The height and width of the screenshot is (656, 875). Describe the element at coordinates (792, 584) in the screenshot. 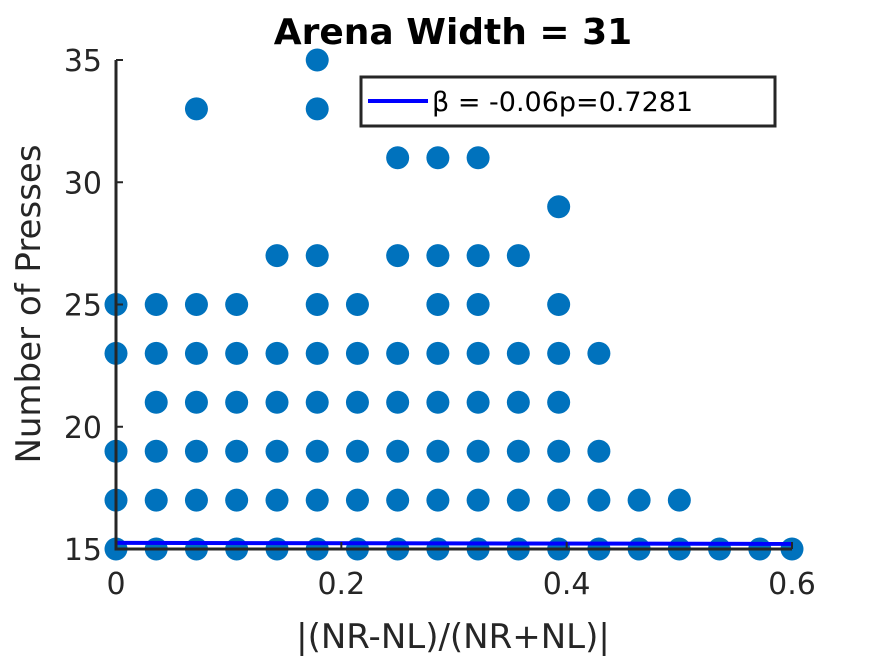

I see `x-tick-label: 0.6` at that location.